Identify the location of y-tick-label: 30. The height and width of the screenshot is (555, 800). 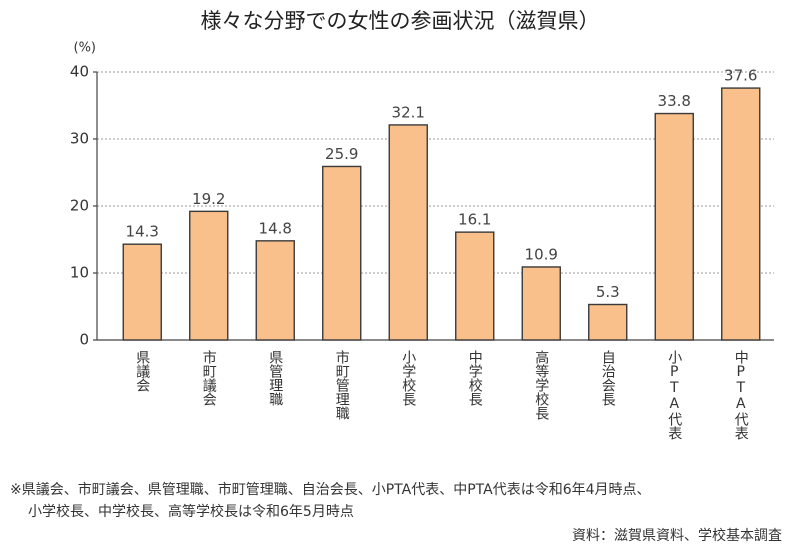
(79, 139).